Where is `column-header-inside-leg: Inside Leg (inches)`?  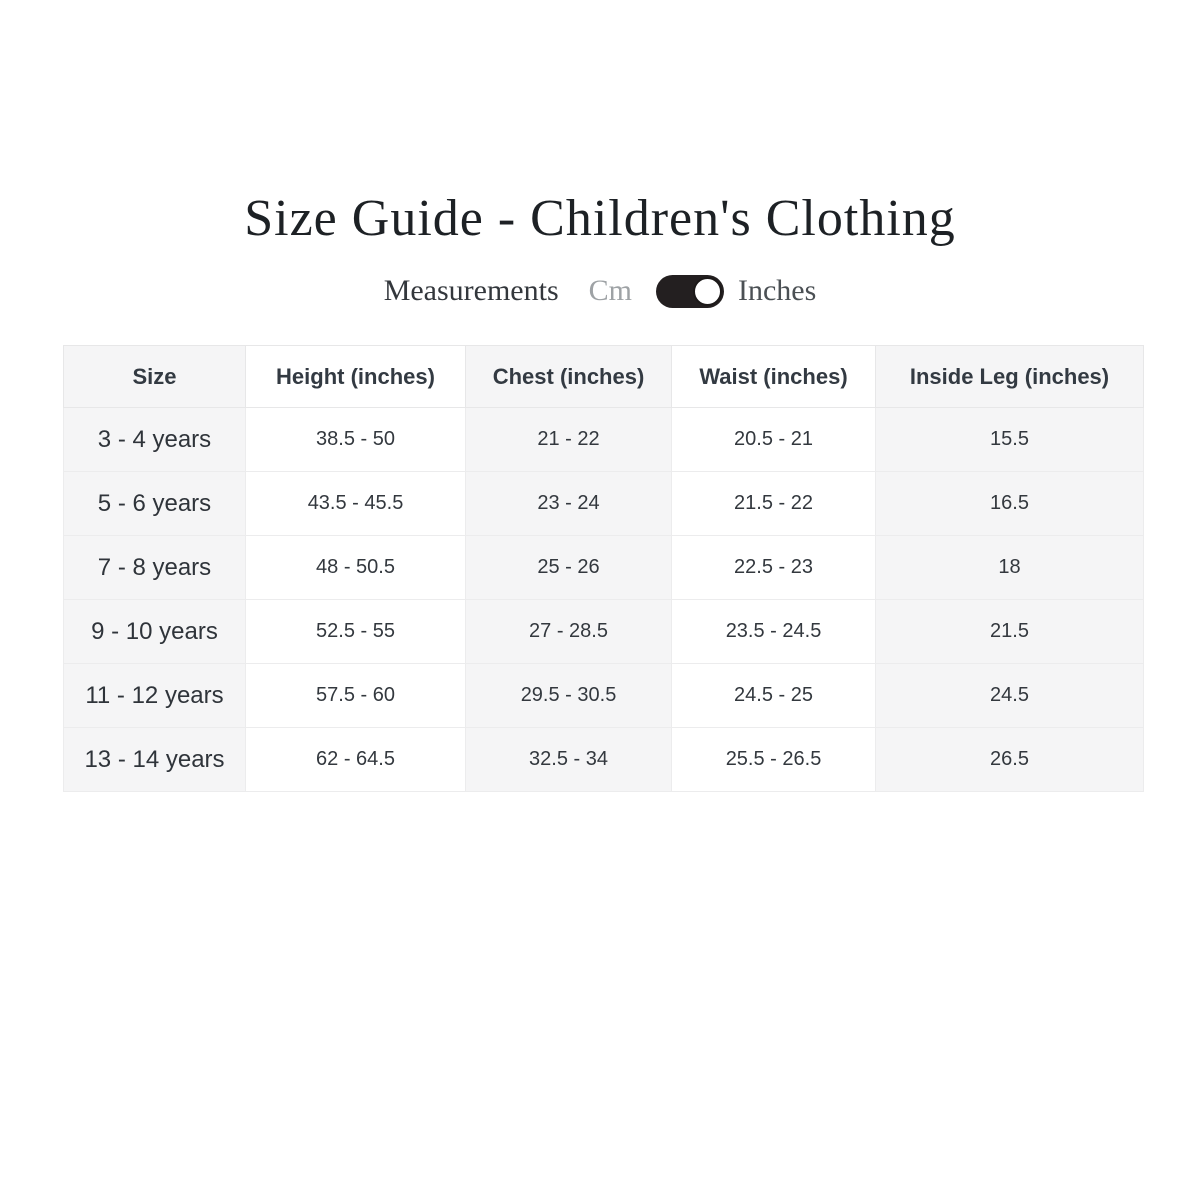
column-header-inside-leg: Inside Leg (inches) is located at coordinates (1009, 377).